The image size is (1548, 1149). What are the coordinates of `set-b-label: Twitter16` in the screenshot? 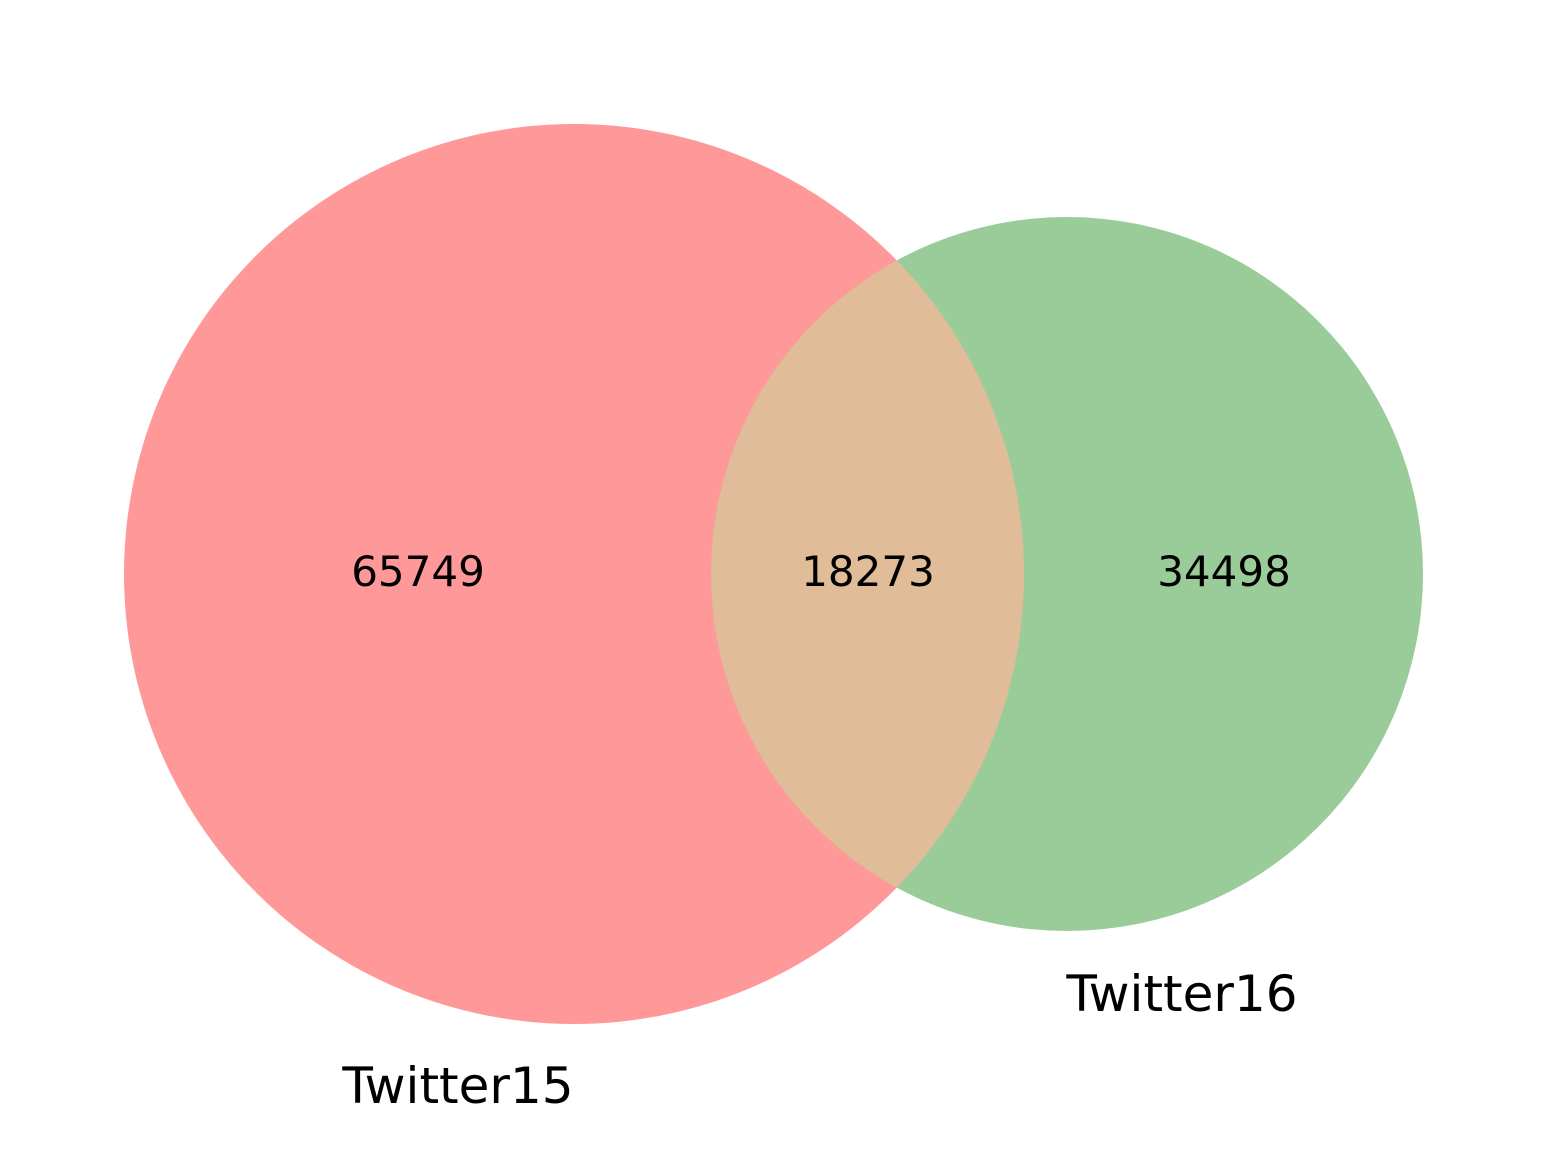 It's located at (1181, 994).